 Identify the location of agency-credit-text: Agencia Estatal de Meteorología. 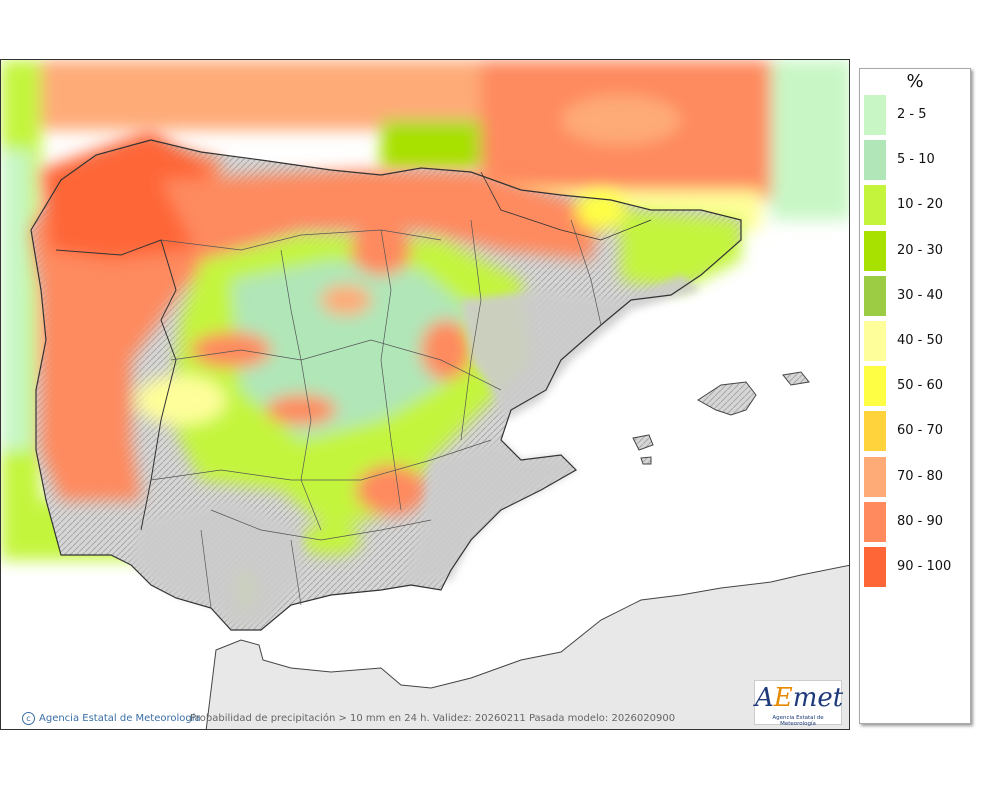
(120, 718).